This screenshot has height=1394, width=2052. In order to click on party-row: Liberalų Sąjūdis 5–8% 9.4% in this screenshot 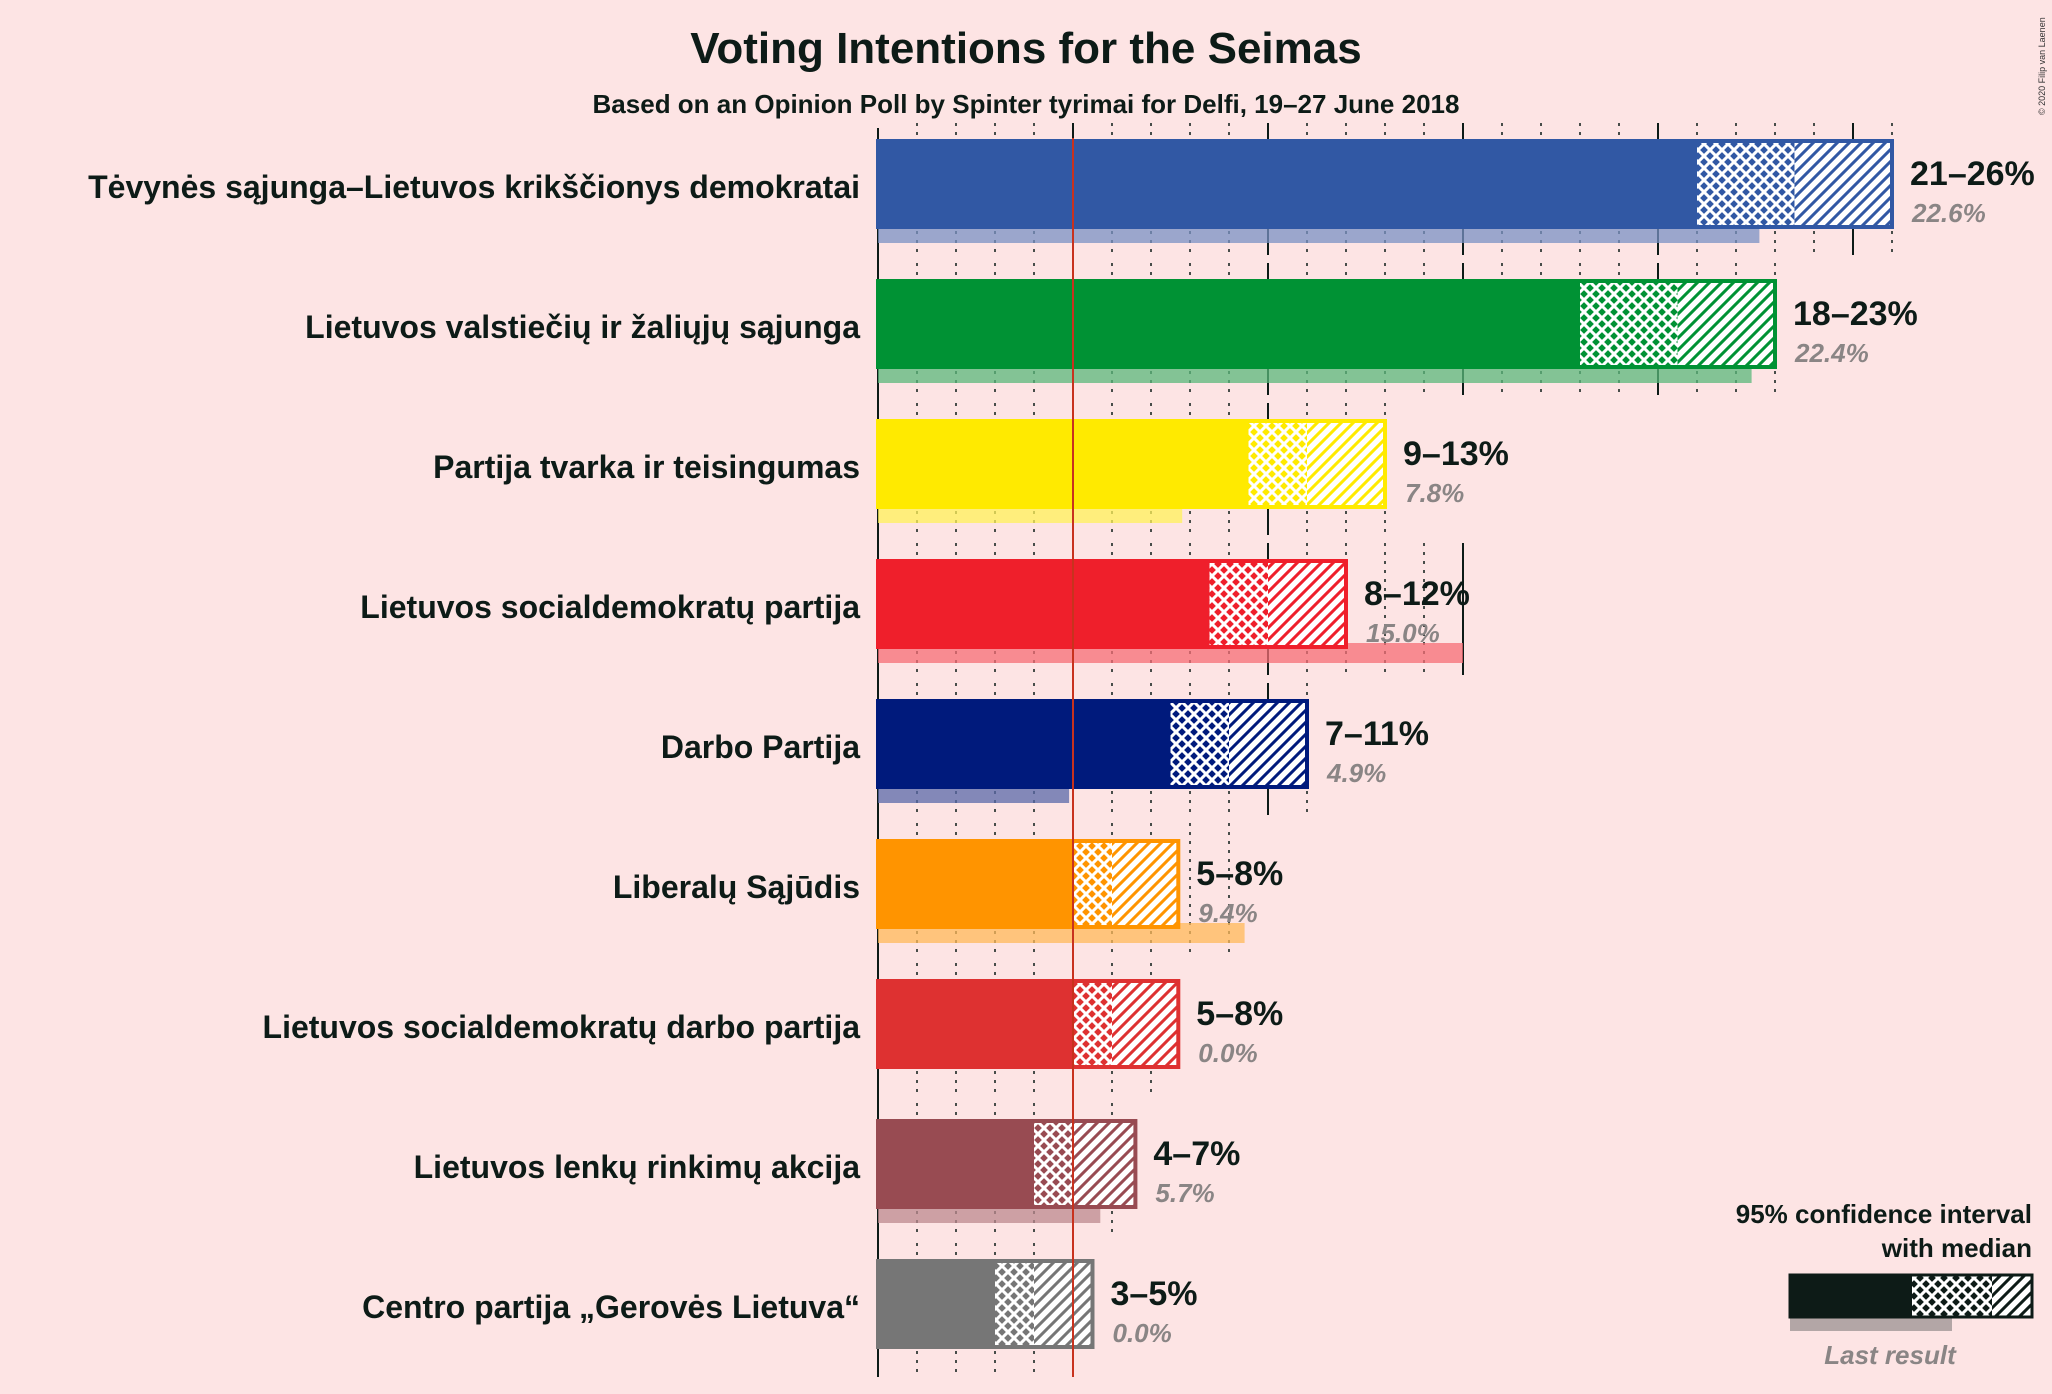, I will do `click(948, 889)`.